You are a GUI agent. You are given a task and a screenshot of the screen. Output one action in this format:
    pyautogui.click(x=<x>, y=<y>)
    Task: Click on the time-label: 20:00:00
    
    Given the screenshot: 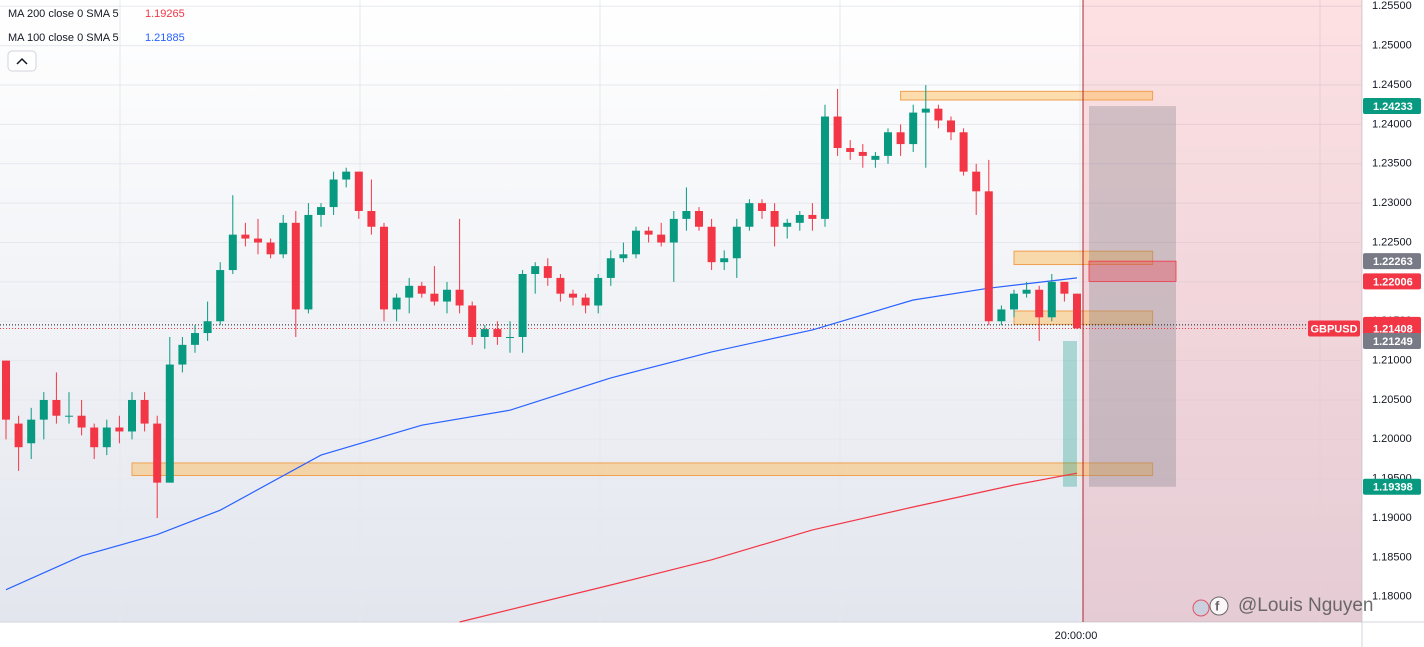 What is the action you would take?
    pyautogui.click(x=1076, y=636)
    